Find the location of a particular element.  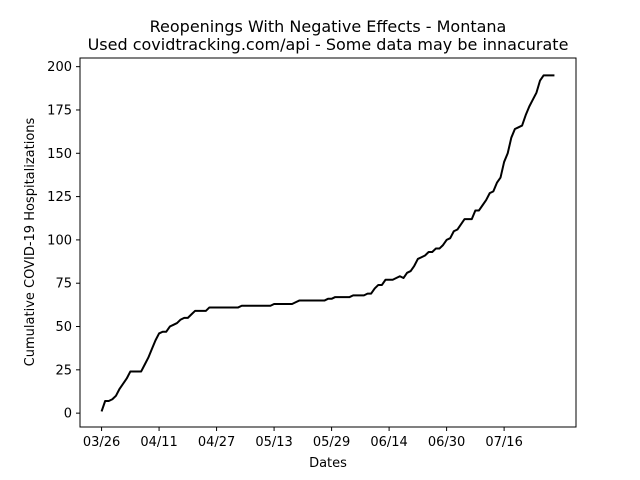

x-axis-label: Dates is located at coordinates (328, 463).